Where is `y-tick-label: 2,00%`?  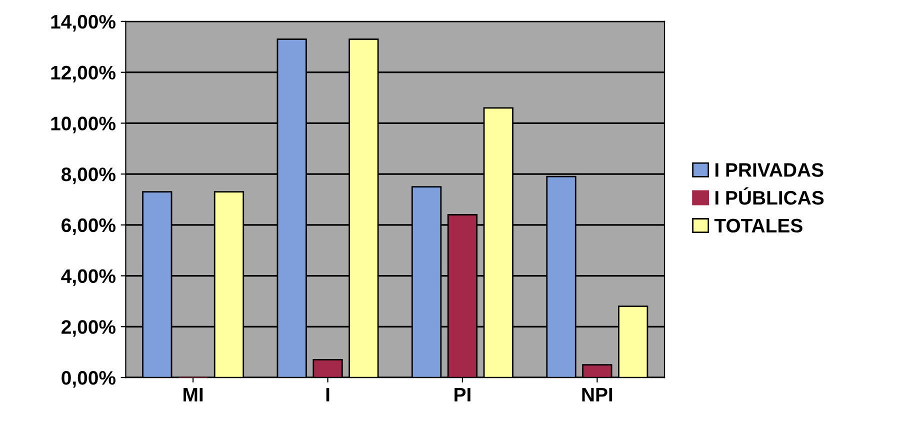
y-tick-label: 2,00% is located at coordinates (89, 328).